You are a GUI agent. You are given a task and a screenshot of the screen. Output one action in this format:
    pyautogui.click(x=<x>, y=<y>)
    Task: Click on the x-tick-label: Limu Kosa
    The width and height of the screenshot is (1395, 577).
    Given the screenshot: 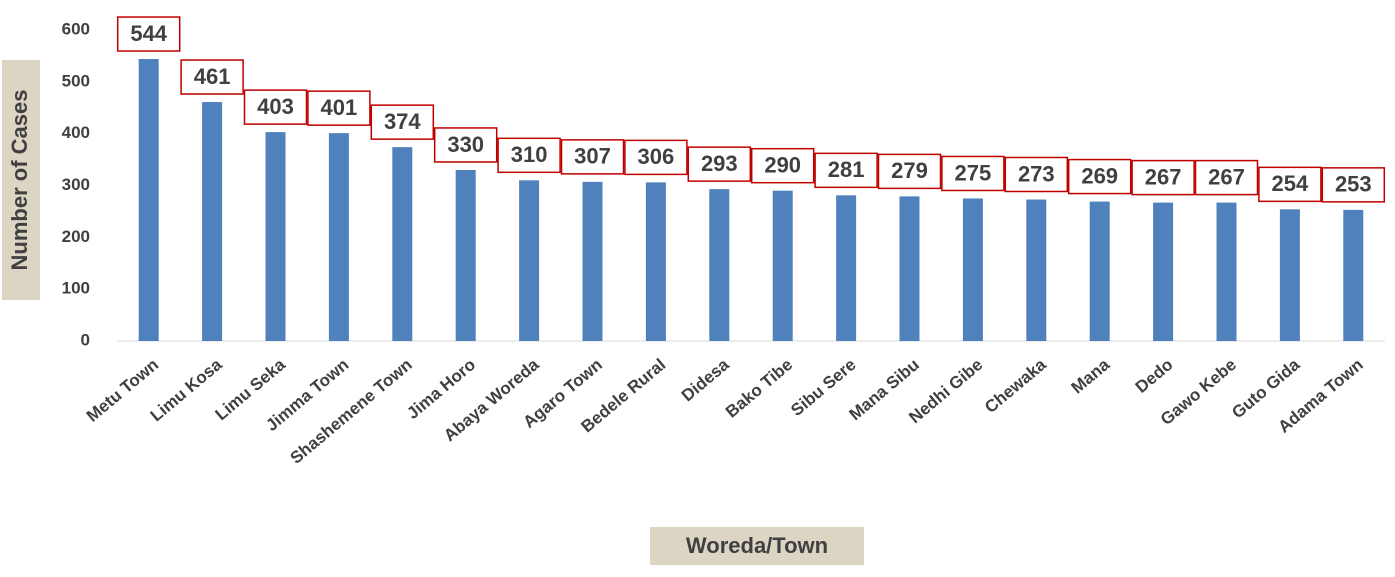 What is the action you would take?
    pyautogui.click(x=186, y=390)
    